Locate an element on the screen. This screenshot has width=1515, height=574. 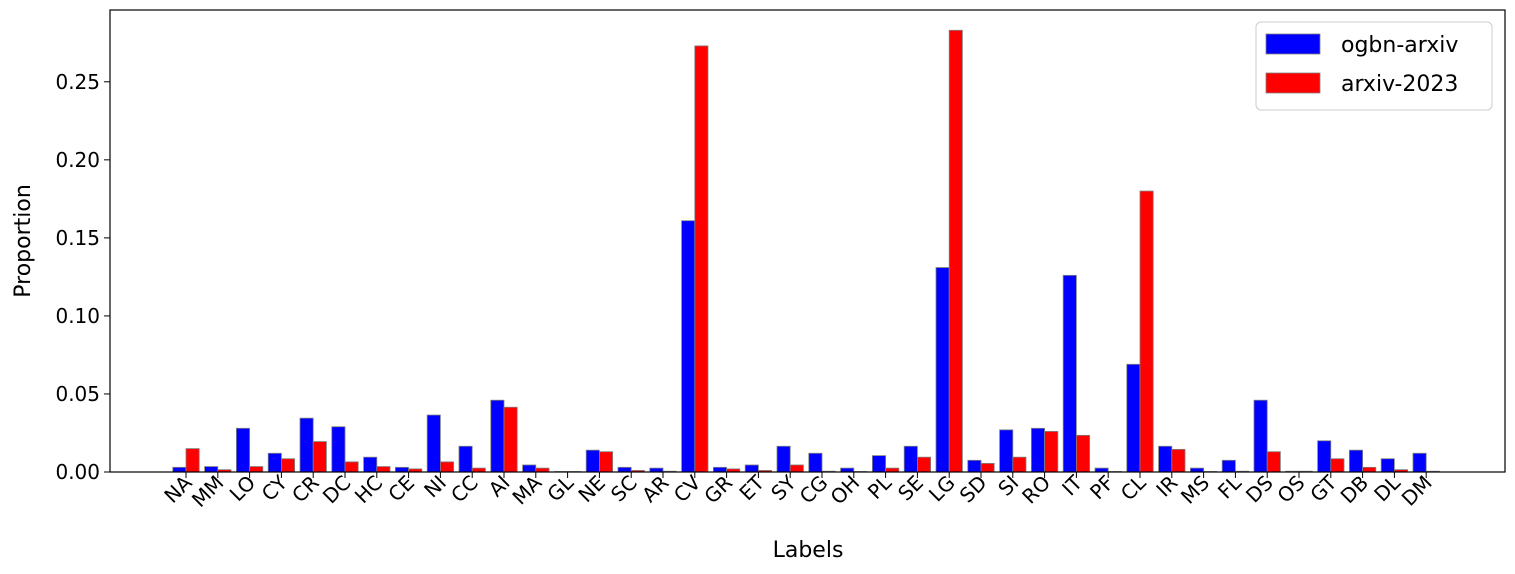
bar-ogbn-arxiv-DL is located at coordinates (1387, 465).